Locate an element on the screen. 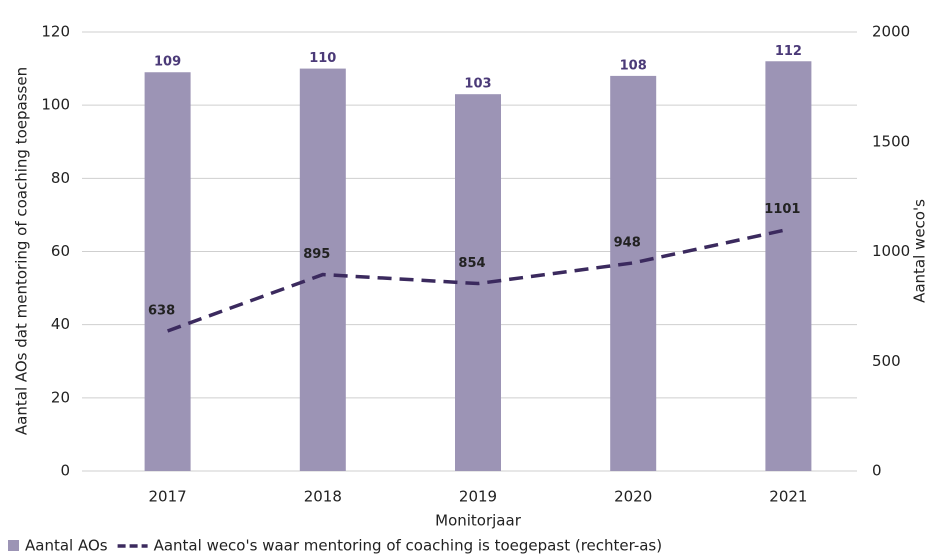 The height and width of the screenshot is (558, 935). y2-tick-label: 1000 is located at coordinates (891, 251).